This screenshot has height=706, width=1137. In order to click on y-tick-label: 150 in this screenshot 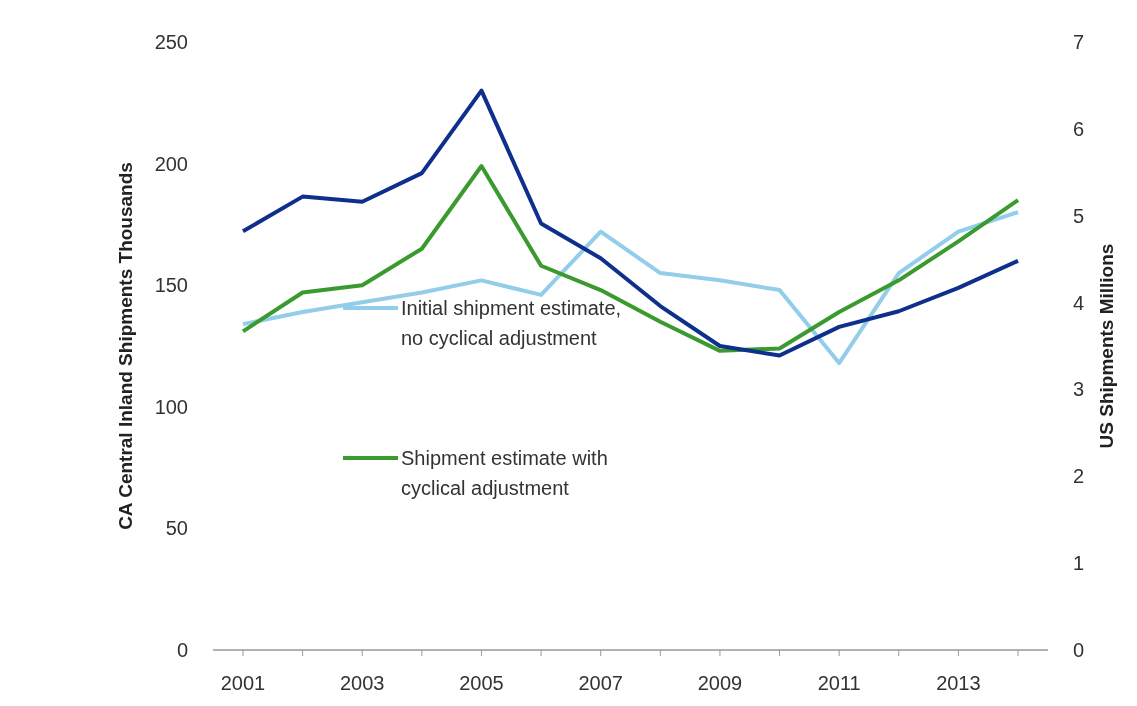, I will do `click(171, 285)`.